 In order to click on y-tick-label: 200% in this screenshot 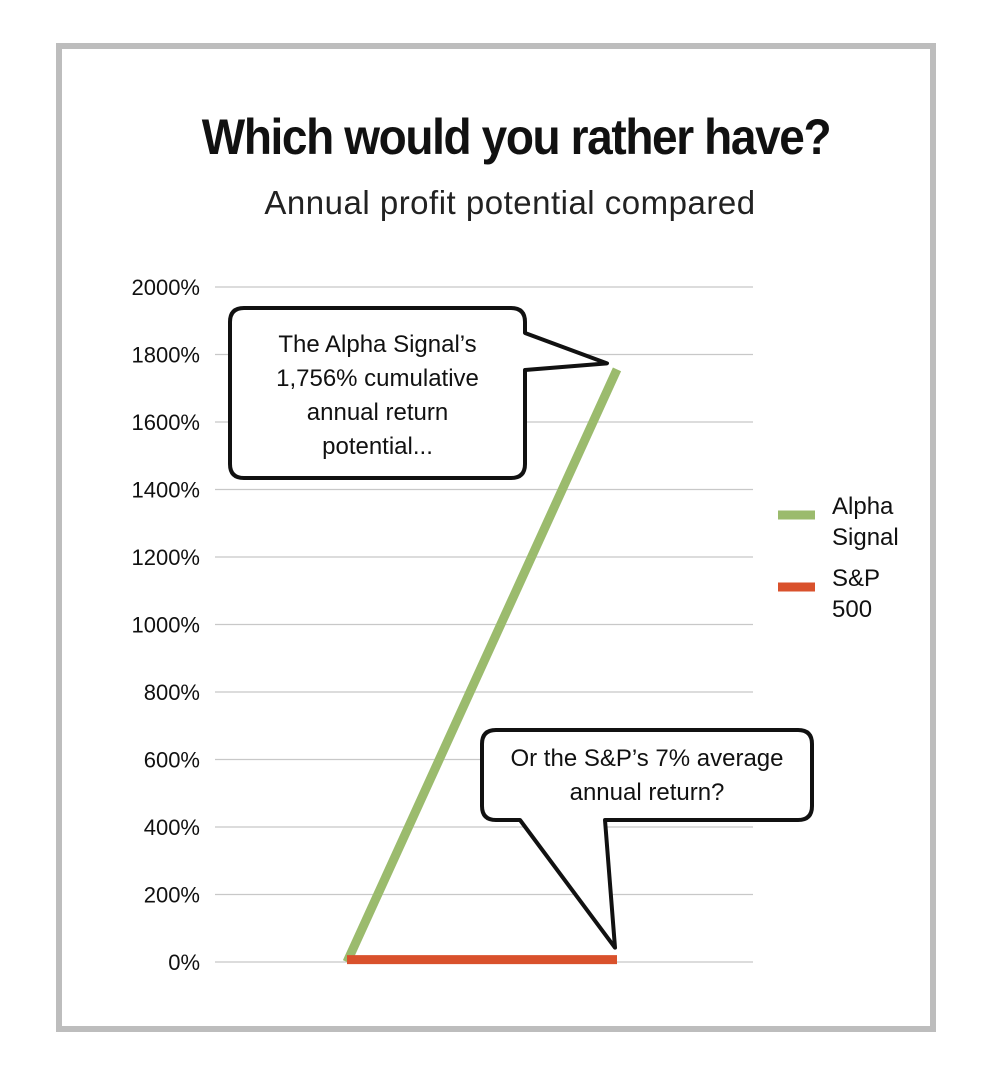, I will do `click(172, 895)`.